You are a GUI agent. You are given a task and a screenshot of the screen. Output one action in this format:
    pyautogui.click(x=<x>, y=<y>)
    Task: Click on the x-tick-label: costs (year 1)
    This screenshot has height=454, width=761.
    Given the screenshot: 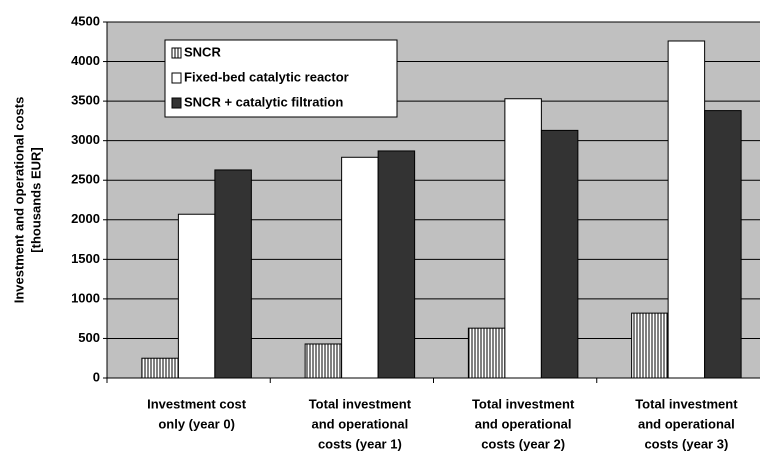 What is the action you would take?
    pyautogui.click(x=360, y=443)
    